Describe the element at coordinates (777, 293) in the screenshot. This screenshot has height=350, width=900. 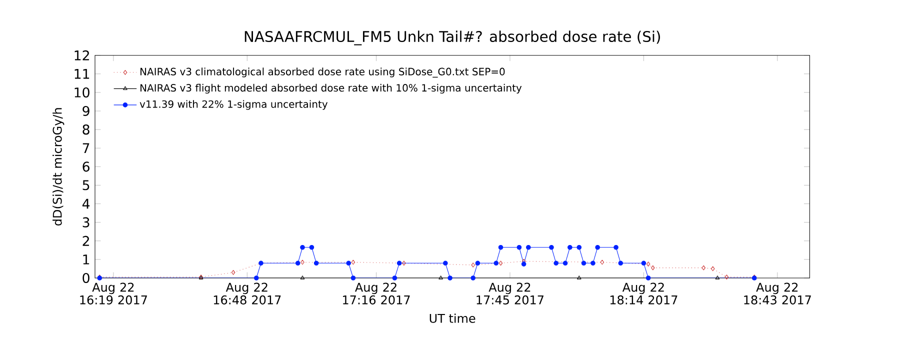
I see `x-tick-label: Aug 22 18:43 2017` at that location.